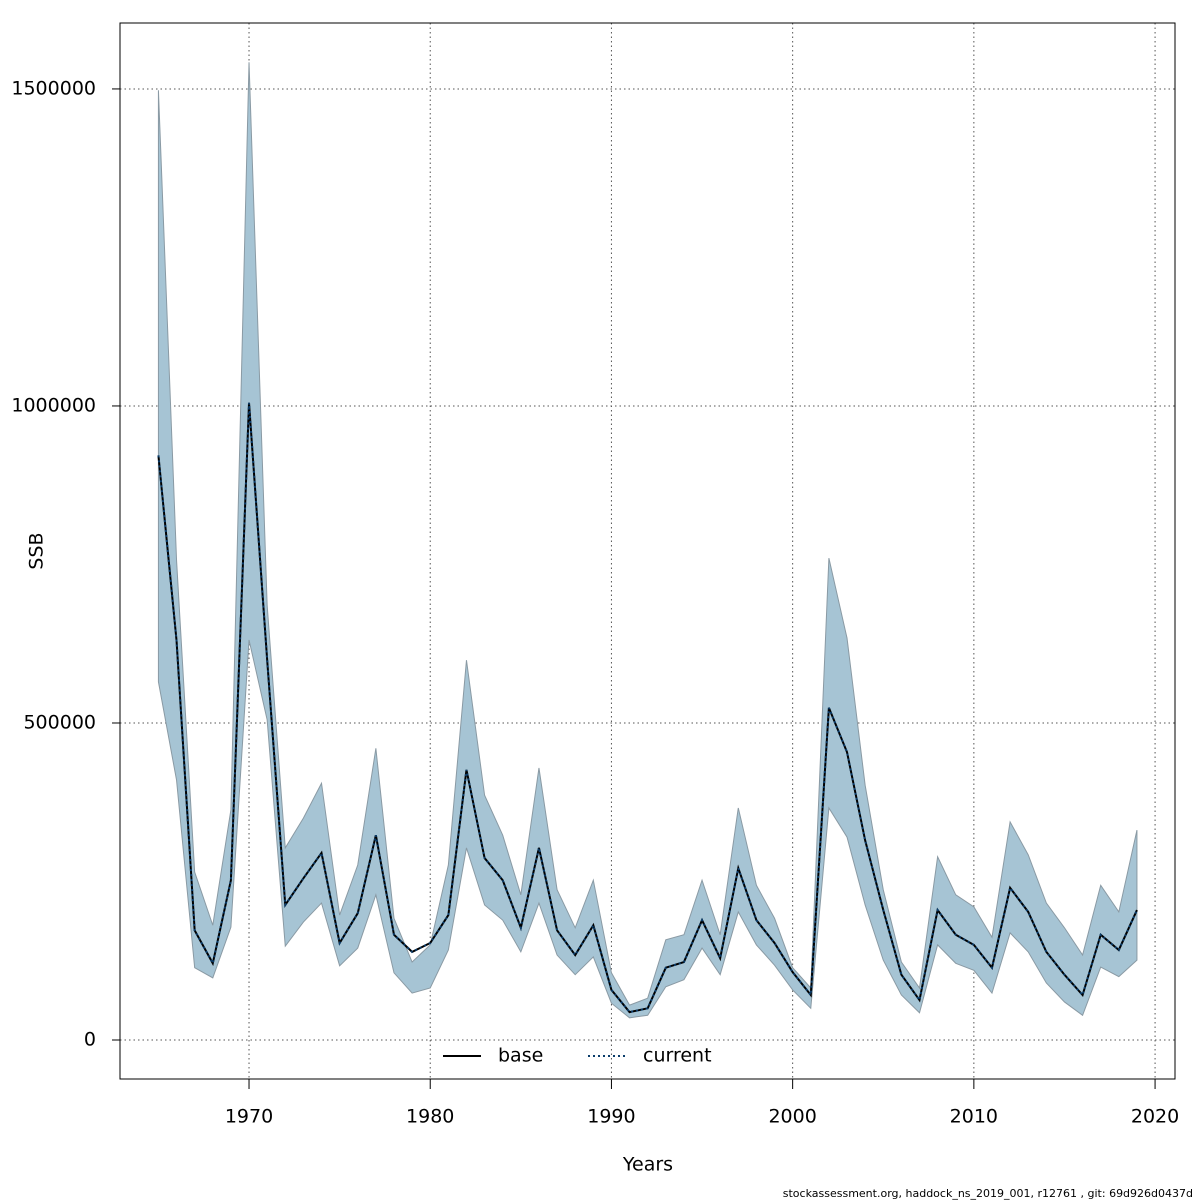  What do you see at coordinates (53, 405) in the screenshot?
I see `y-tick-label: 1000000` at bounding box center [53, 405].